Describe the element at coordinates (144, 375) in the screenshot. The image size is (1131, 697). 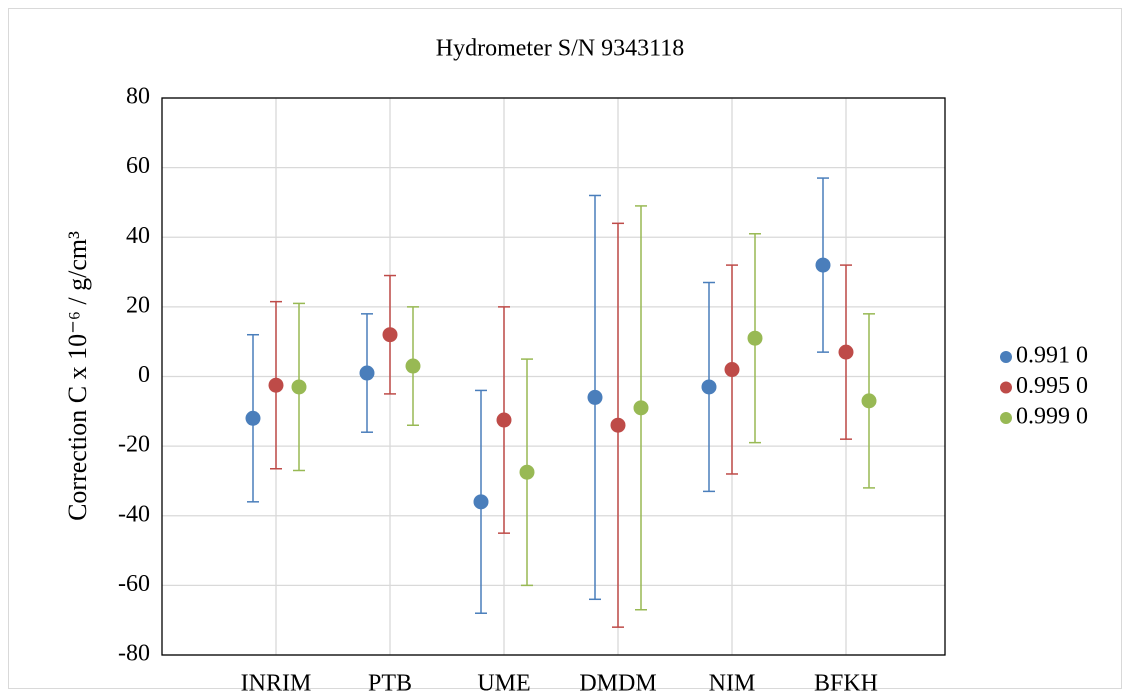
I see `y-tick-label: 0` at that location.